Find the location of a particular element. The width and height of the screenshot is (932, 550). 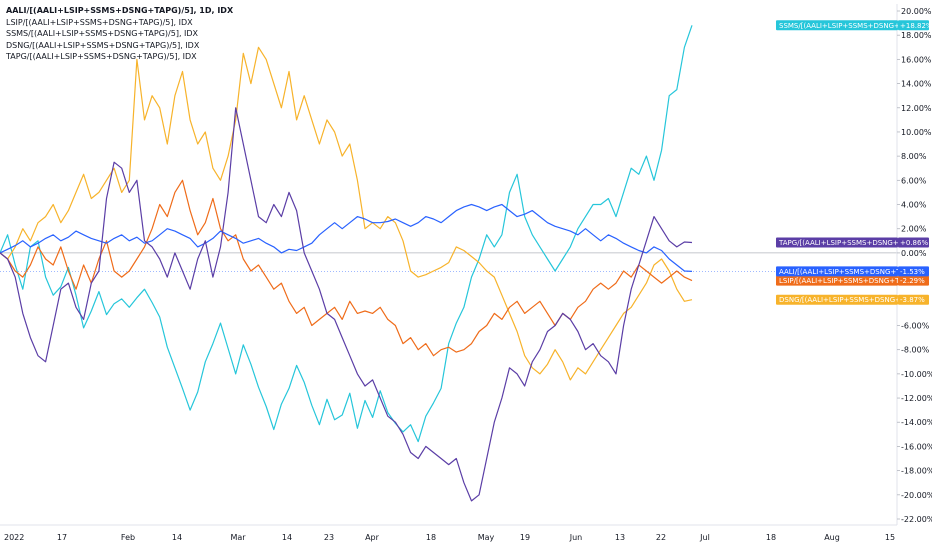

y-tick-label: 18.00% is located at coordinates (916, 35).